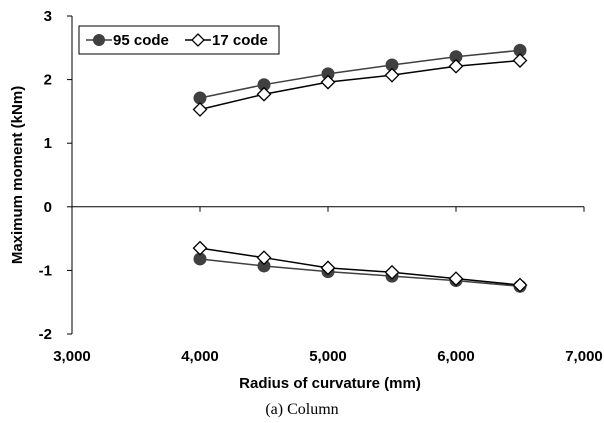 The image size is (604, 423). Describe the element at coordinates (198, 40) in the screenshot. I see `legend-marker-17-code` at that location.